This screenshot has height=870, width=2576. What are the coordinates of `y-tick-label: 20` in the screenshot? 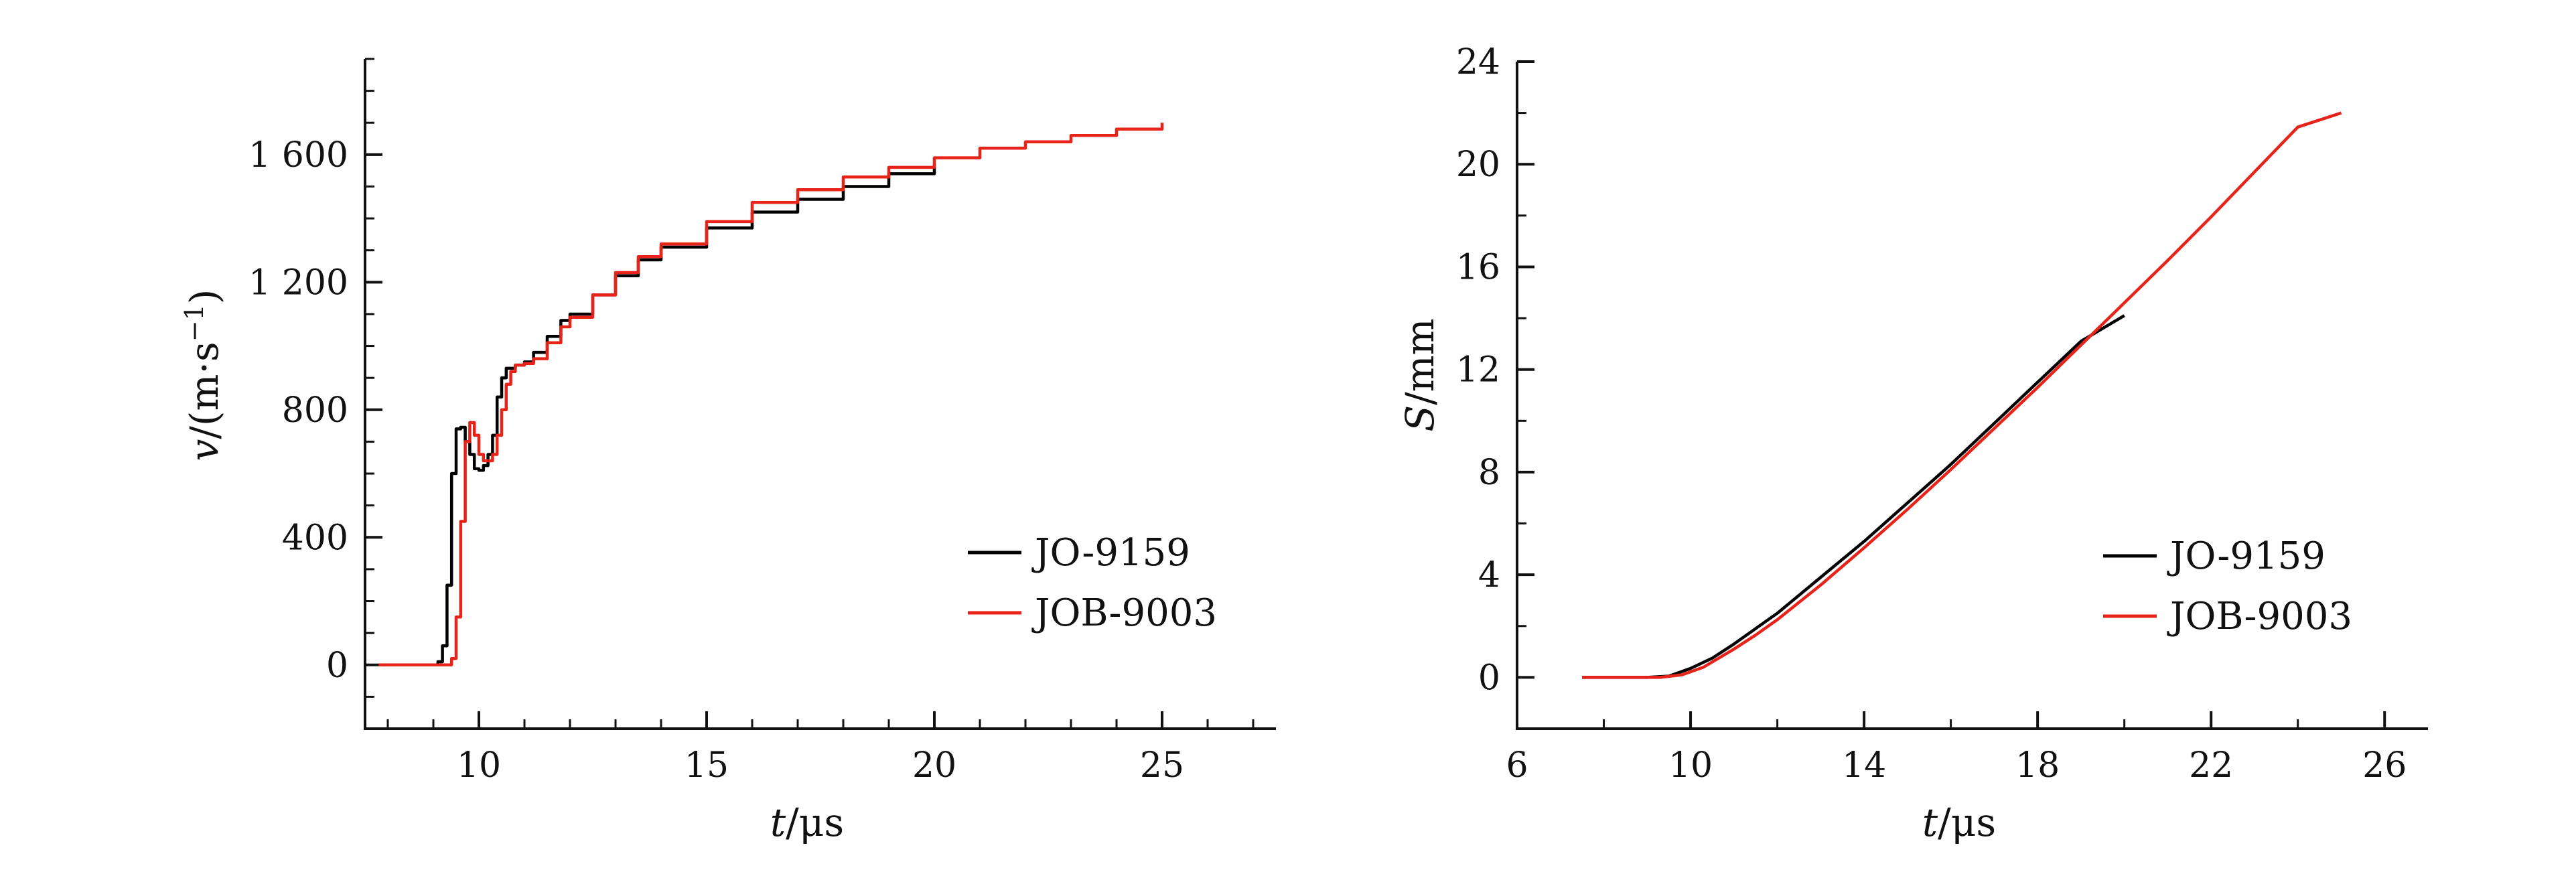 It's located at (1478, 165).